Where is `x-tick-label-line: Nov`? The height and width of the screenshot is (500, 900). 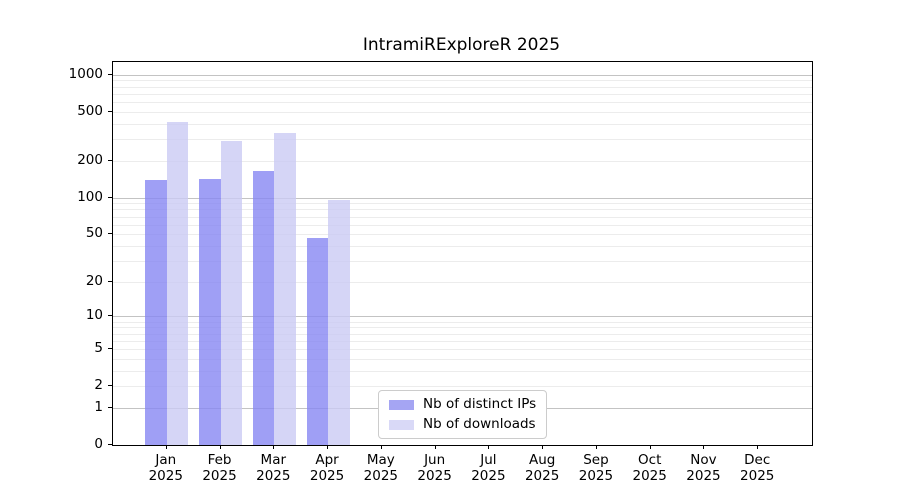 x-tick-label-line: Nov is located at coordinates (703, 460).